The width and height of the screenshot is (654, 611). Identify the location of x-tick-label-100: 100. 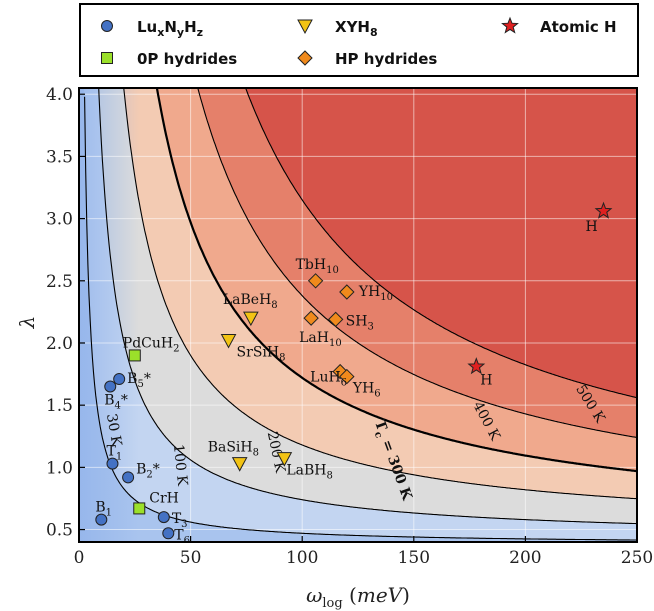
(302, 558).